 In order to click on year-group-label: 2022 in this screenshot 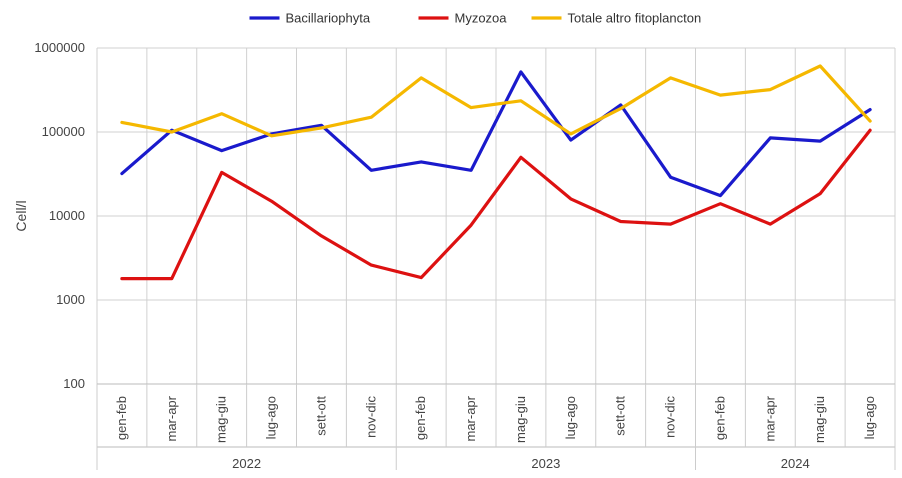, I will do `click(246, 463)`.